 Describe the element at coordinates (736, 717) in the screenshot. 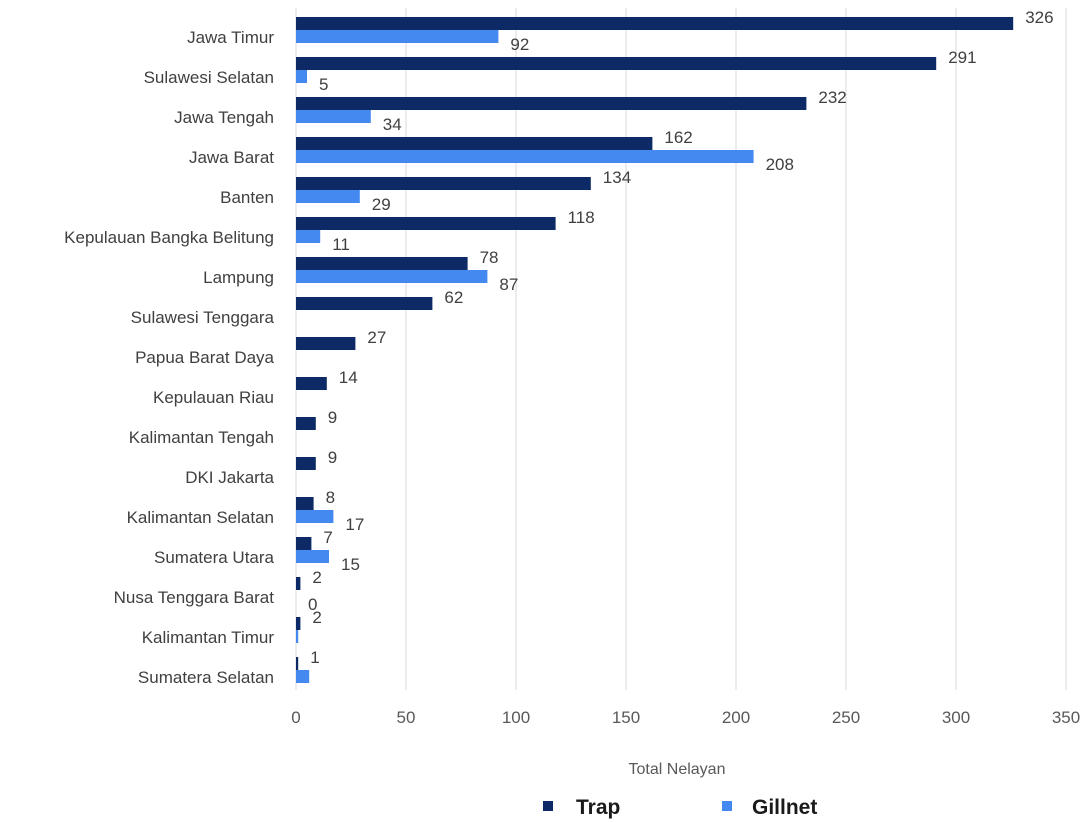

I see `x-tick-200: 200` at that location.